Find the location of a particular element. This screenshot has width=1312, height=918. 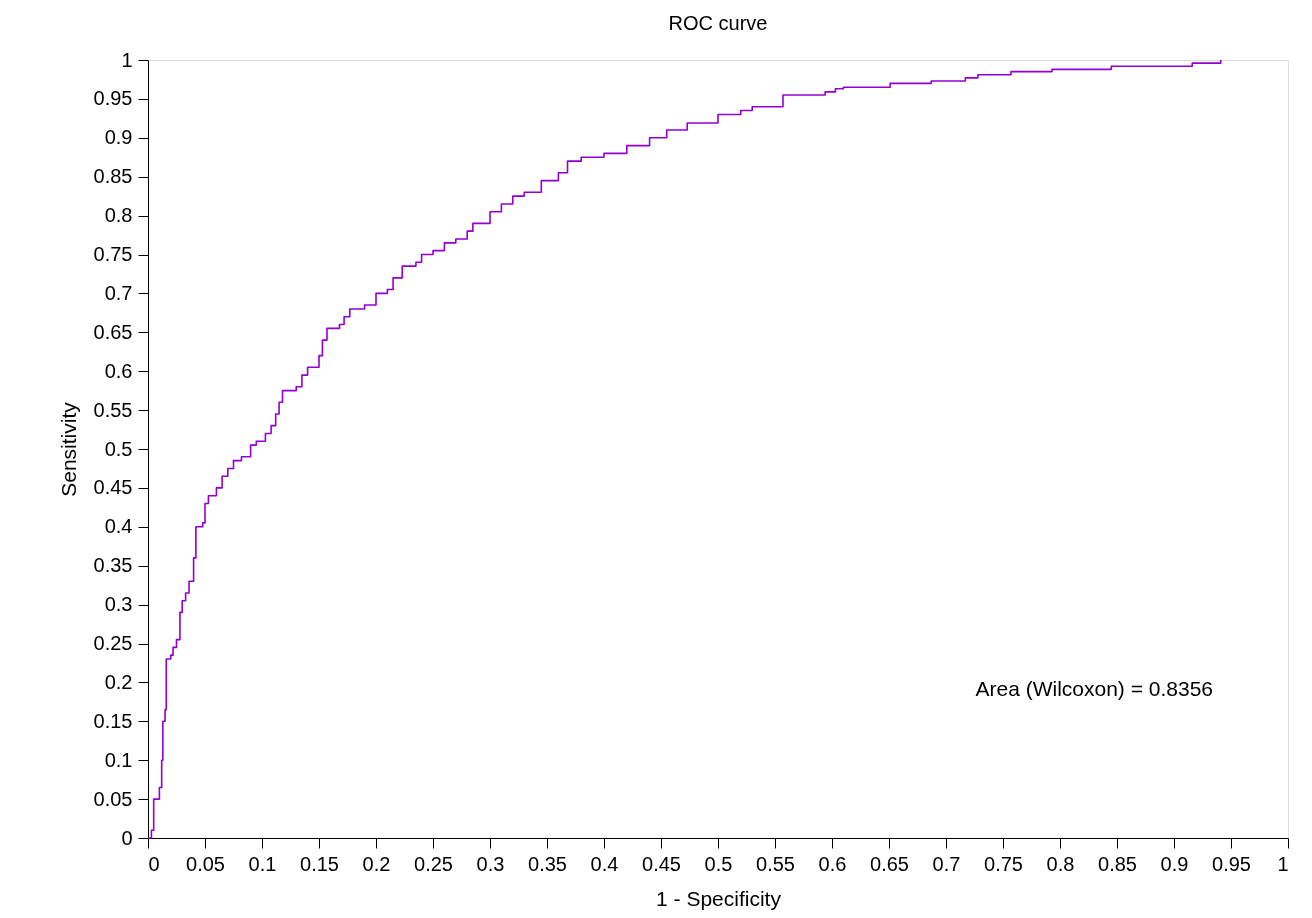

y-tick-label: 0.8 is located at coordinates (118, 215).